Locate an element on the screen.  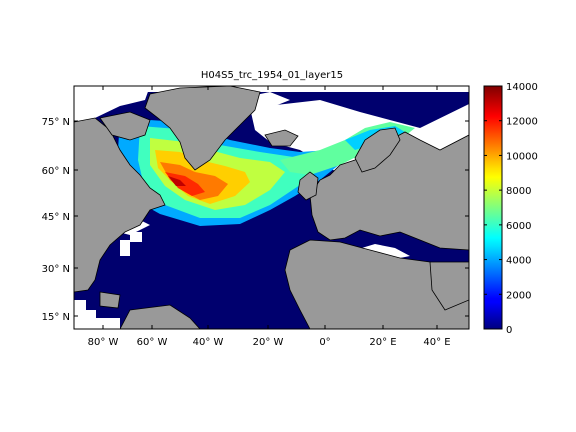
lat-tick-labels: 75° N 60° N 45° N 30° N 15° N is located at coordinates (56, 220).